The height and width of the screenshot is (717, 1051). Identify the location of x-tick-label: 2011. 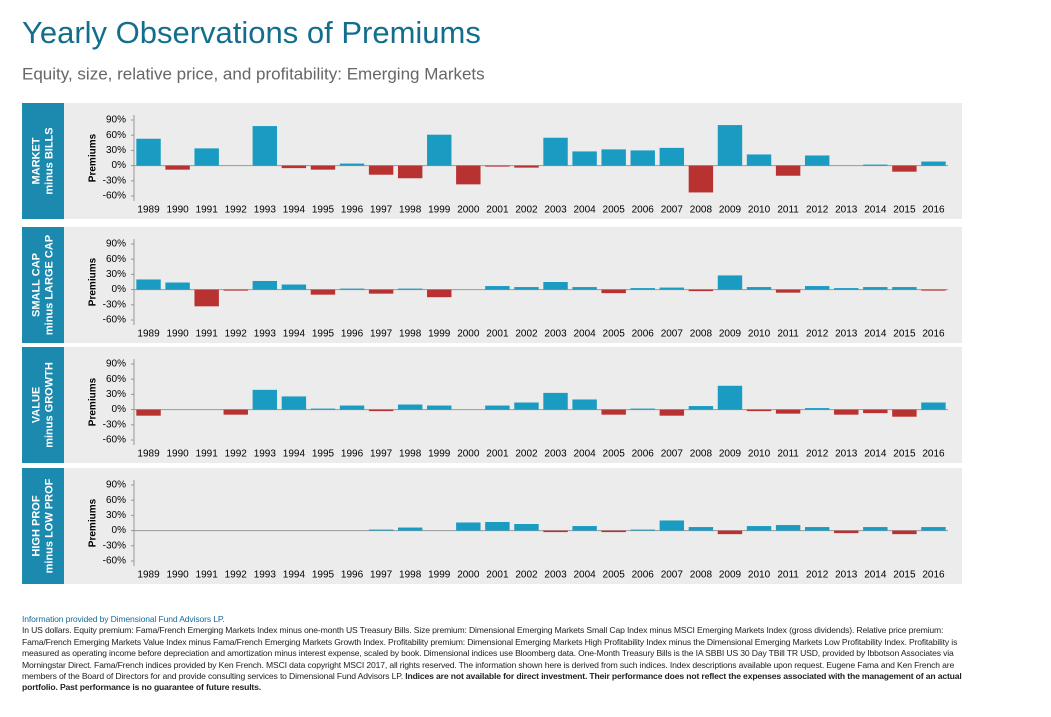
(788, 334).